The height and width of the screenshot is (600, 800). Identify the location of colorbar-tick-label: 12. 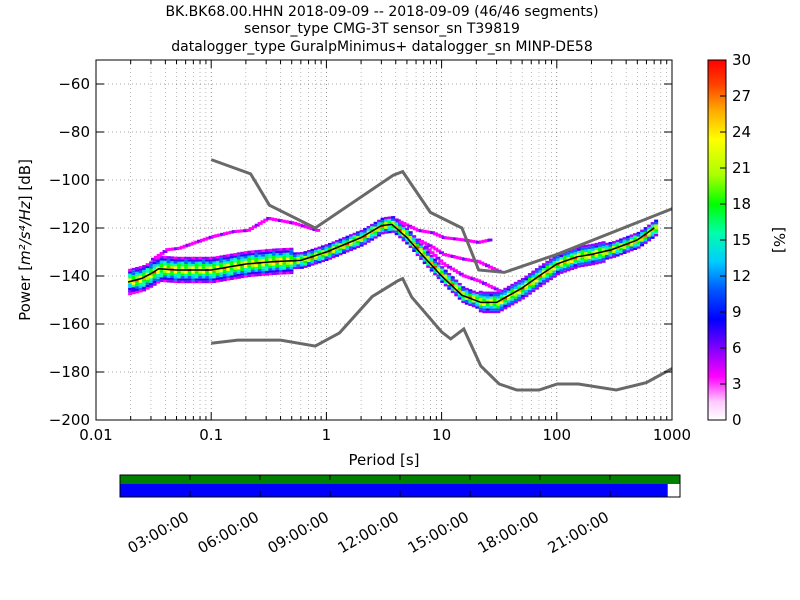
(741, 276).